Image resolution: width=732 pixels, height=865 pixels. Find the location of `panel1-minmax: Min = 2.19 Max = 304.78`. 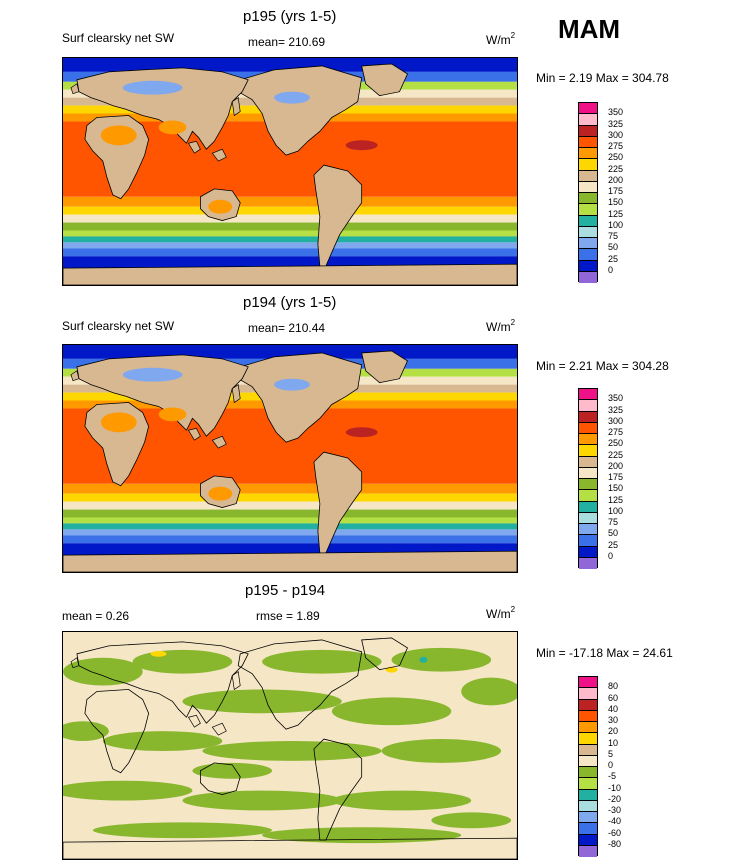

panel1-minmax: Min = 2.19 Max = 304.78 is located at coordinates (602, 78).